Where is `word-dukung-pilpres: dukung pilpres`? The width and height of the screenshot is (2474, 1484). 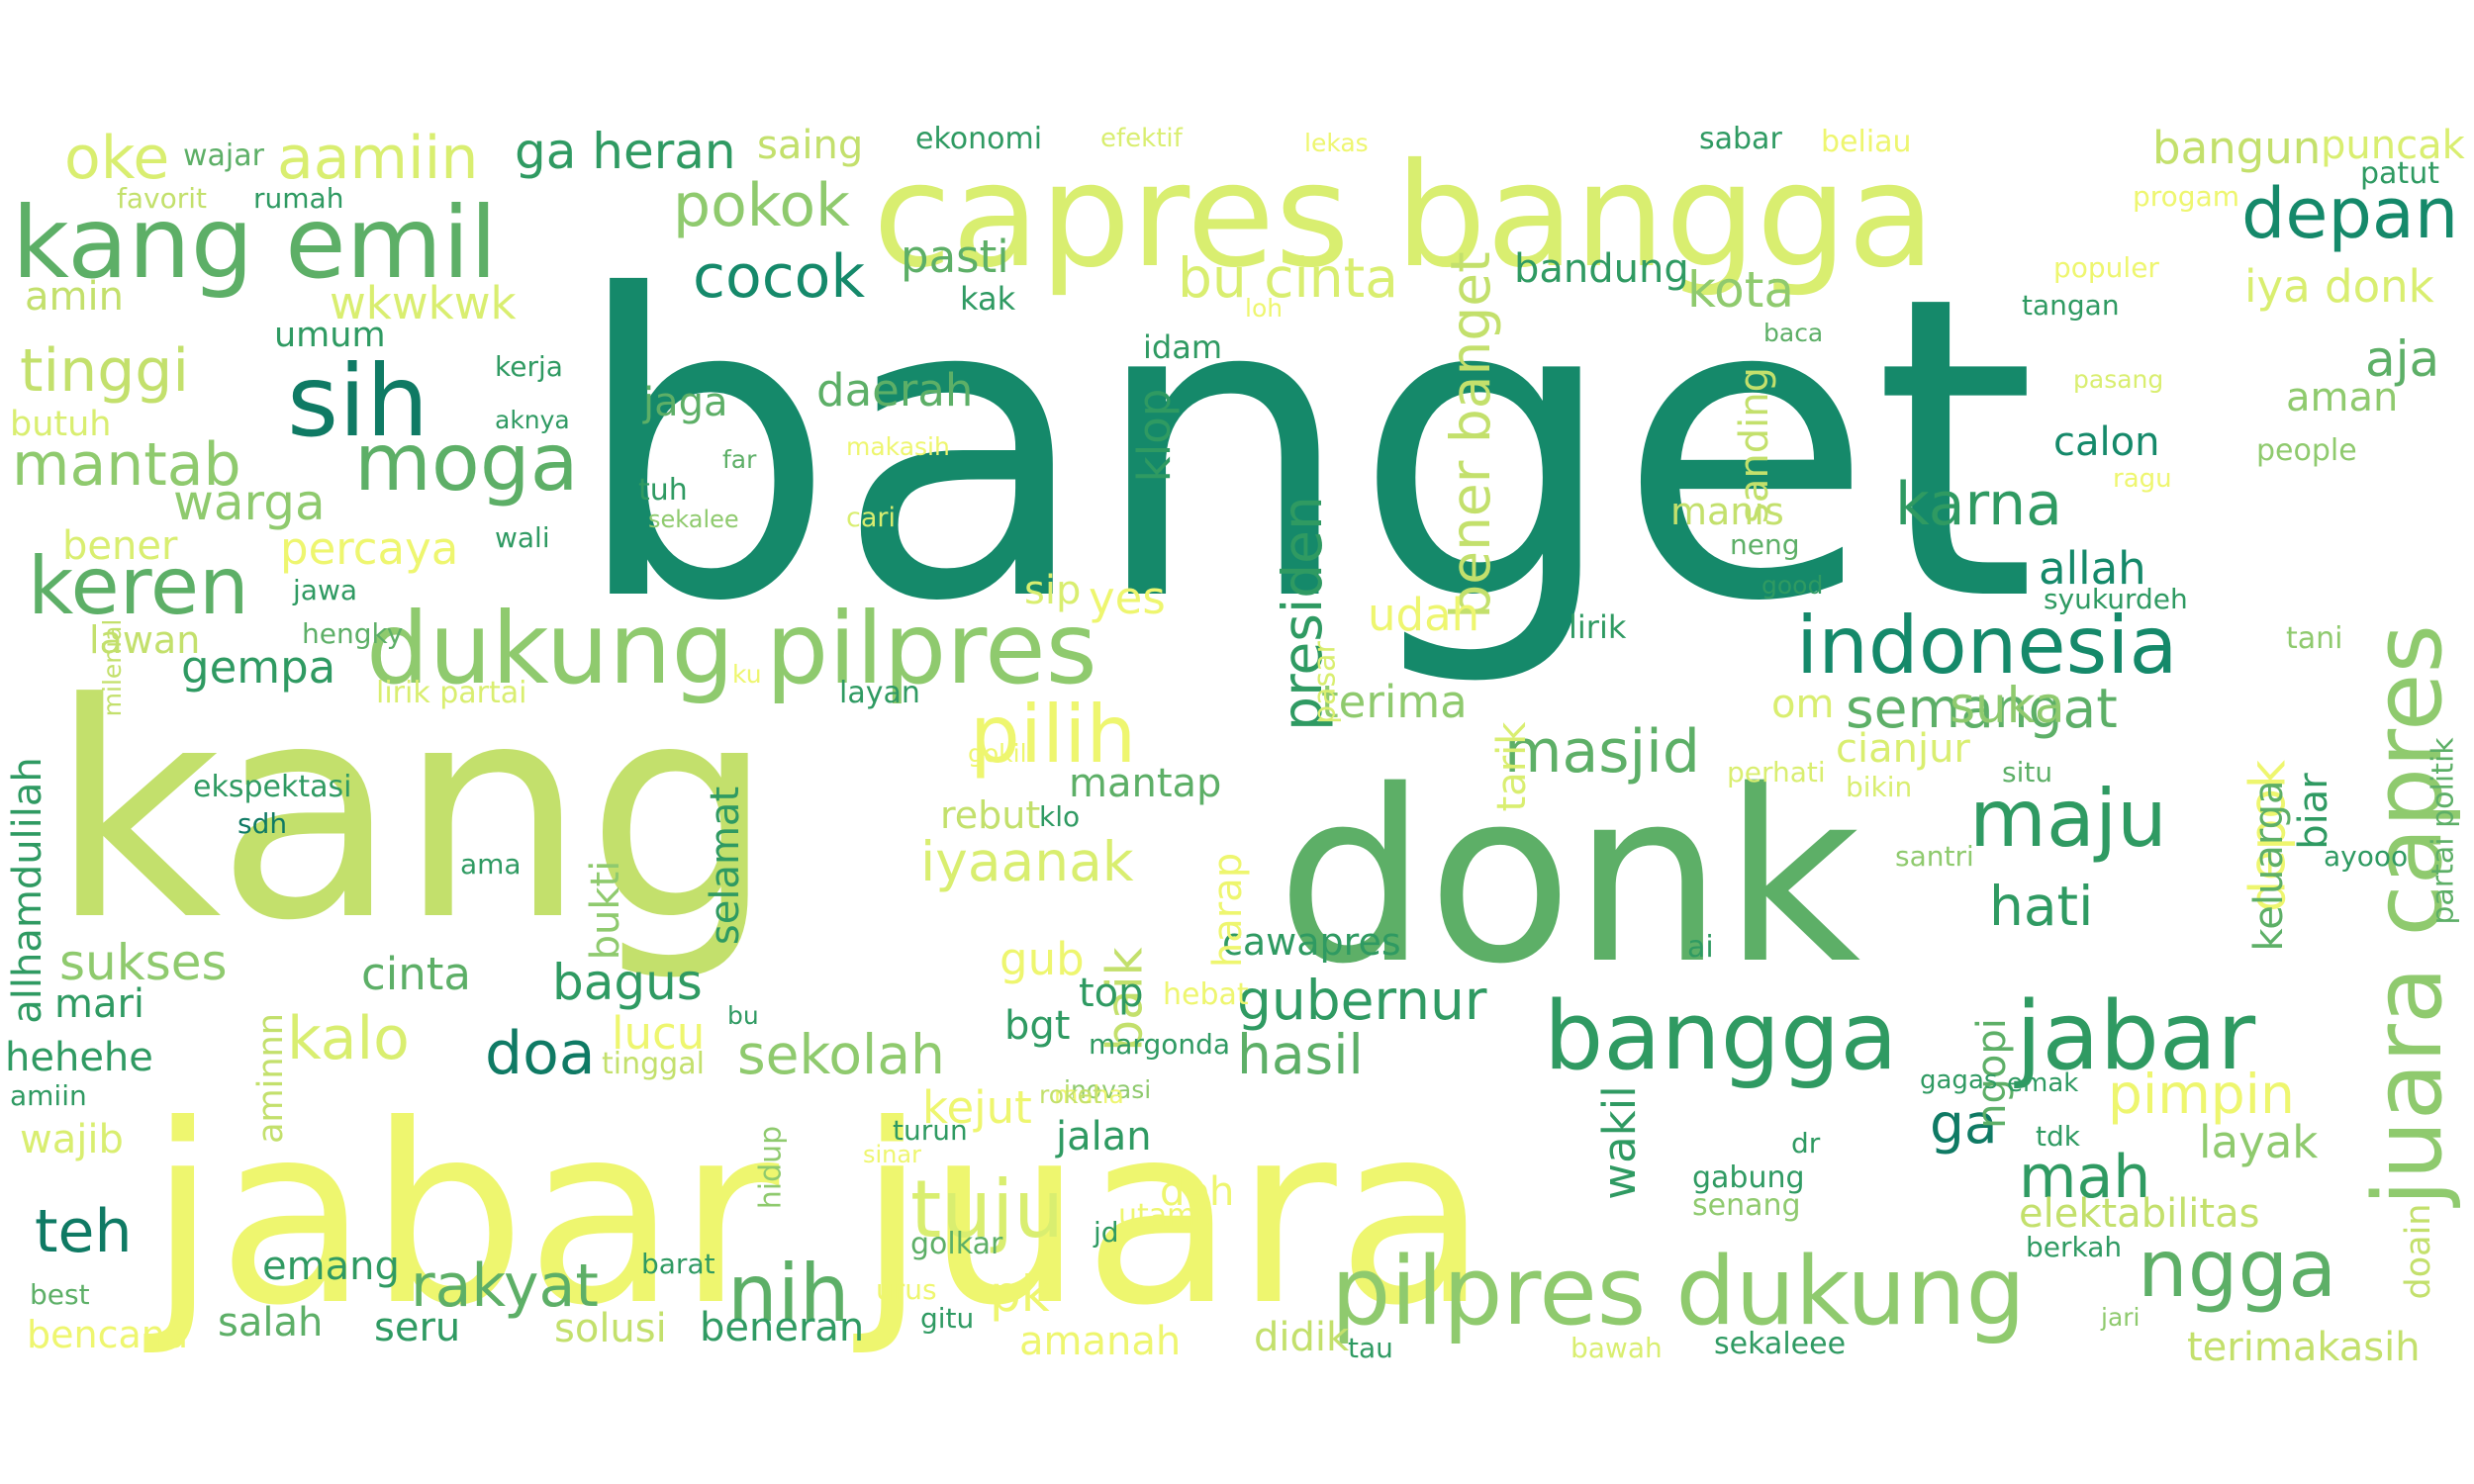
word-dukung-pilpres: dukung pilpres is located at coordinates (732, 648).